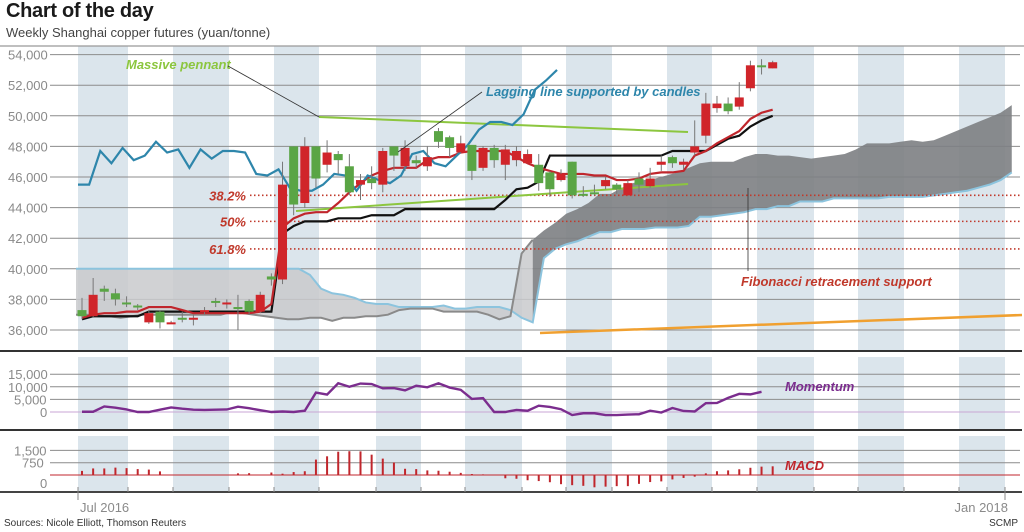  Describe the element at coordinates (28, 269) in the screenshot. I see `y-tick-label: 40,000` at that location.